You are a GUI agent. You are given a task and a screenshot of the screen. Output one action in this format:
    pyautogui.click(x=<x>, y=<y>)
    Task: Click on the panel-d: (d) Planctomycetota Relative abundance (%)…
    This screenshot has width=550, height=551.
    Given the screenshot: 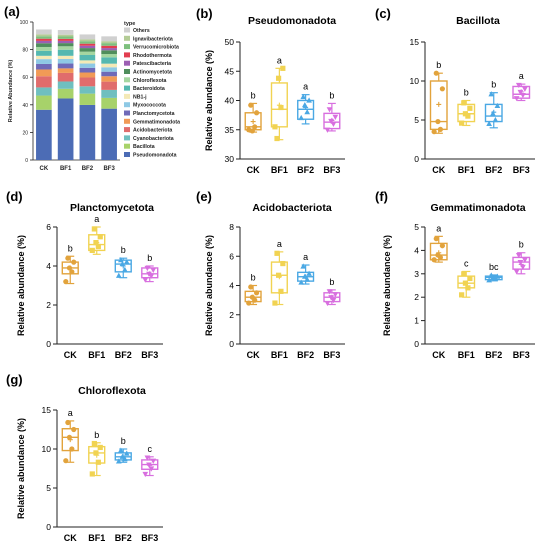 What is the action you would take?
    pyautogui.click(x=84, y=274)
    